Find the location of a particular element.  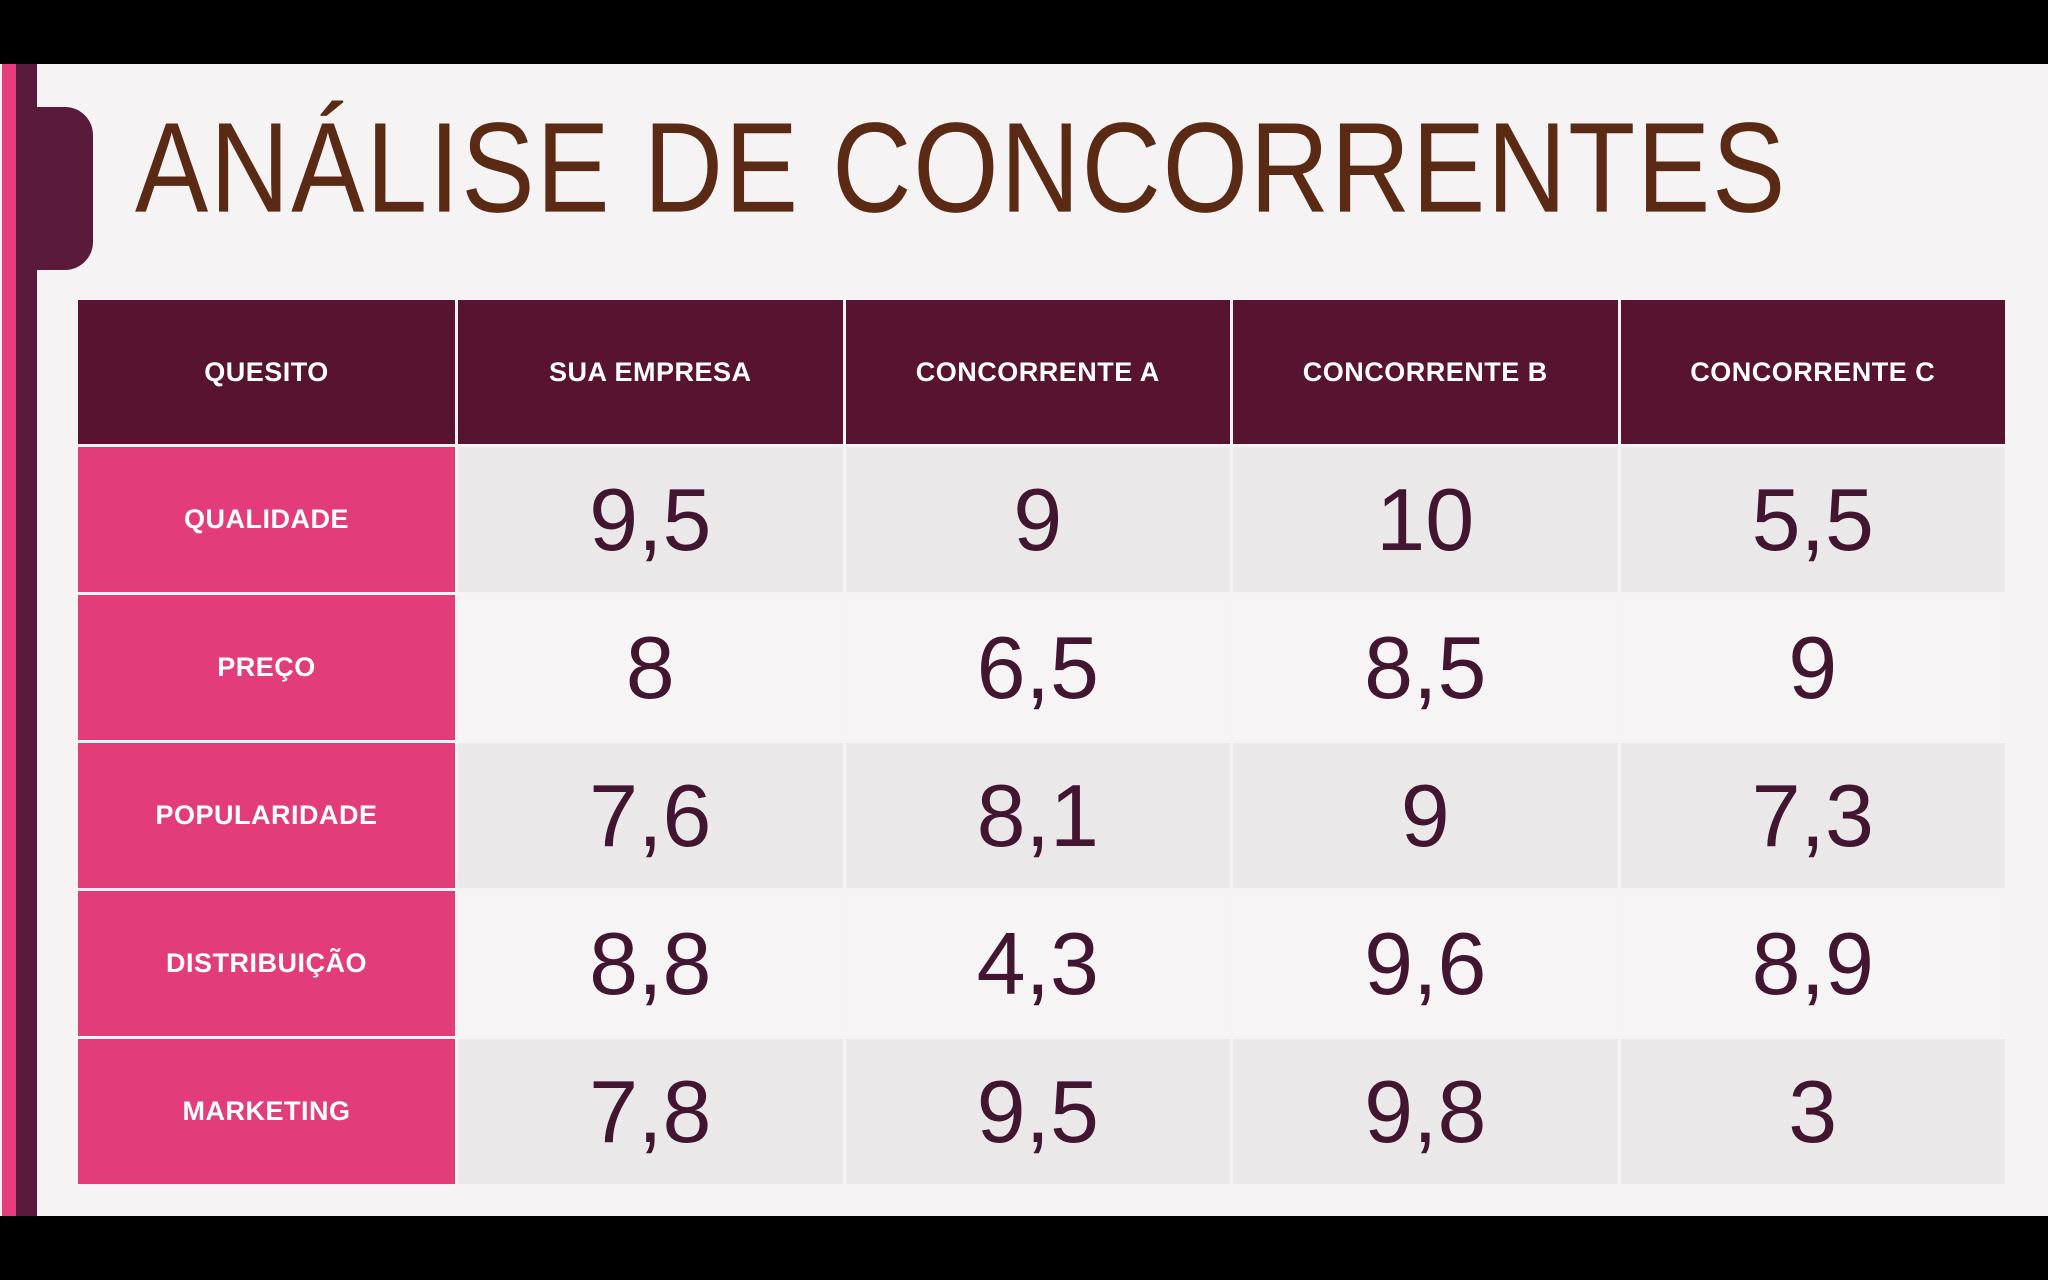

cell-distribuicao-sua-empresa: 8,8 is located at coordinates (650, 963).